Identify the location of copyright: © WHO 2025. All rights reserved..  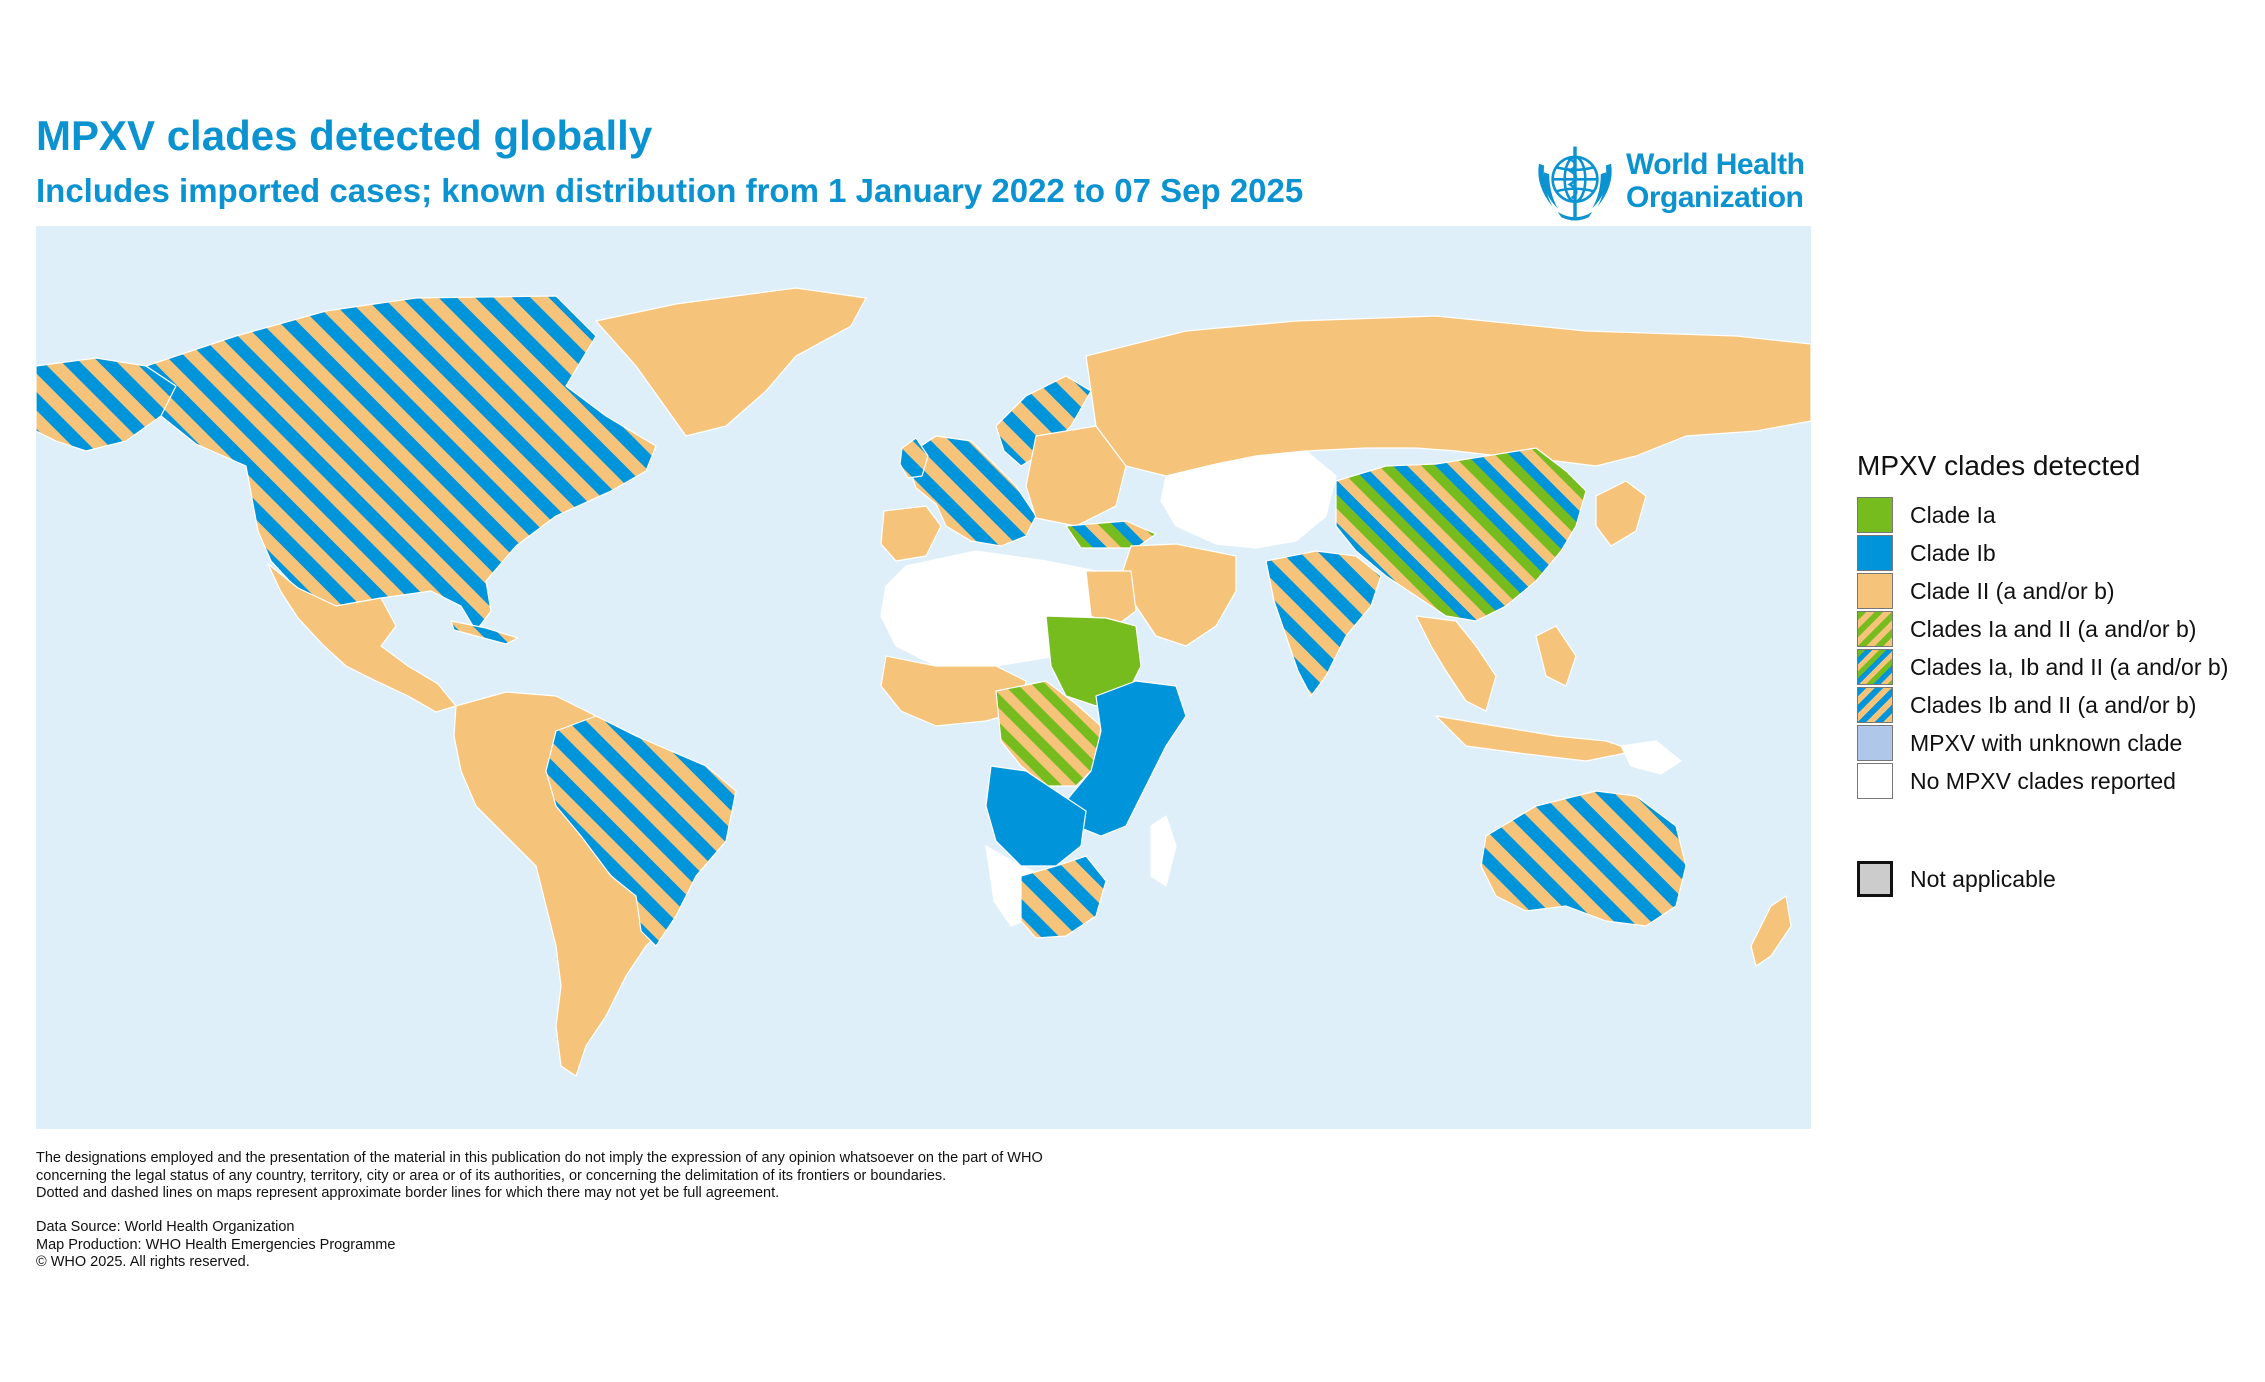
(143, 1262).